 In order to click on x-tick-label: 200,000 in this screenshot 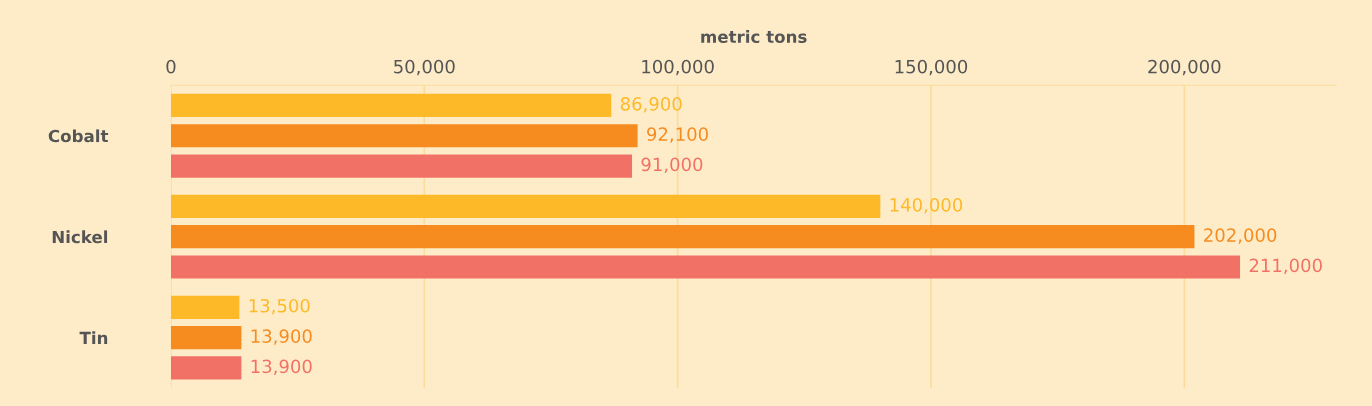, I will do `click(1184, 67)`.